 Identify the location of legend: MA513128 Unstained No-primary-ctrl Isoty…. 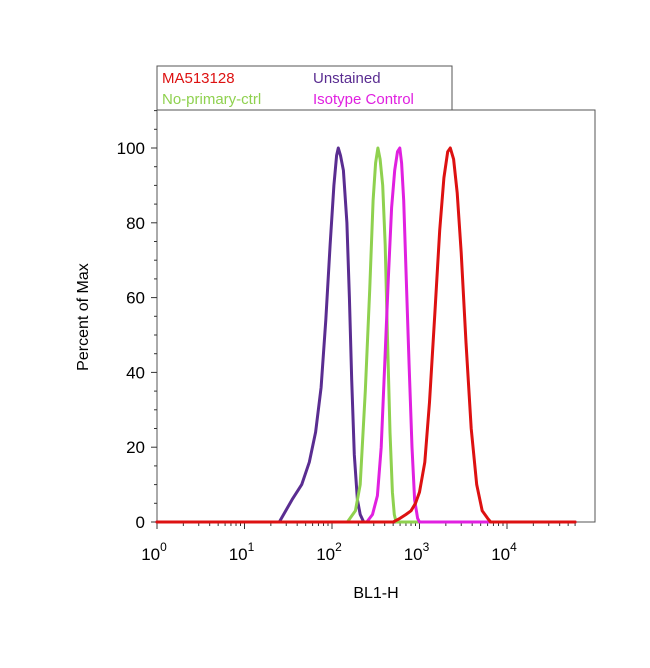
(304, 88).